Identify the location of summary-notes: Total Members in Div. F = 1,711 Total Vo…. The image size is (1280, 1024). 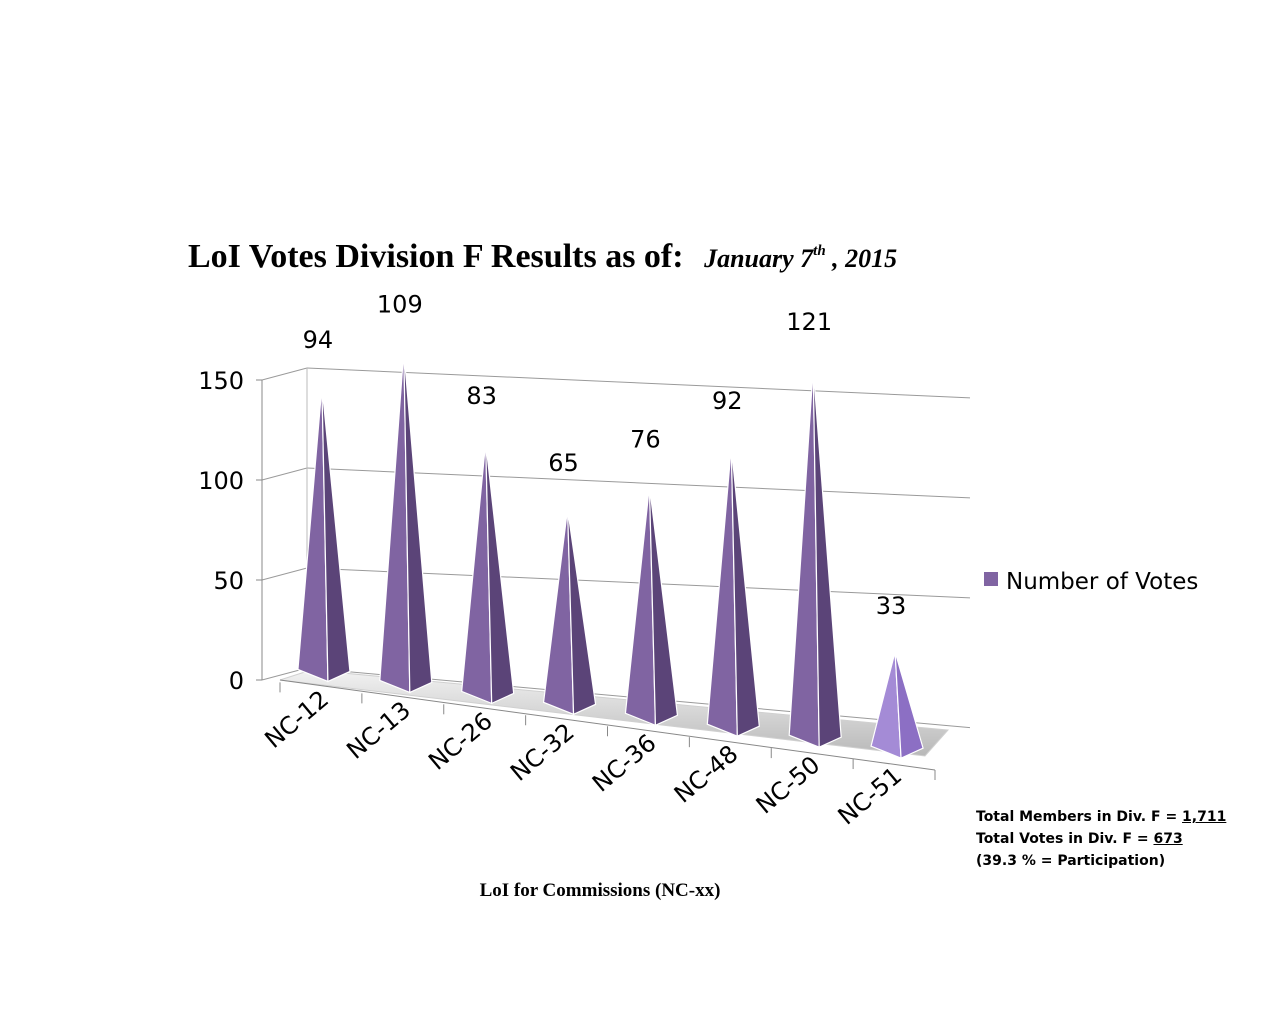
(1101, 839).